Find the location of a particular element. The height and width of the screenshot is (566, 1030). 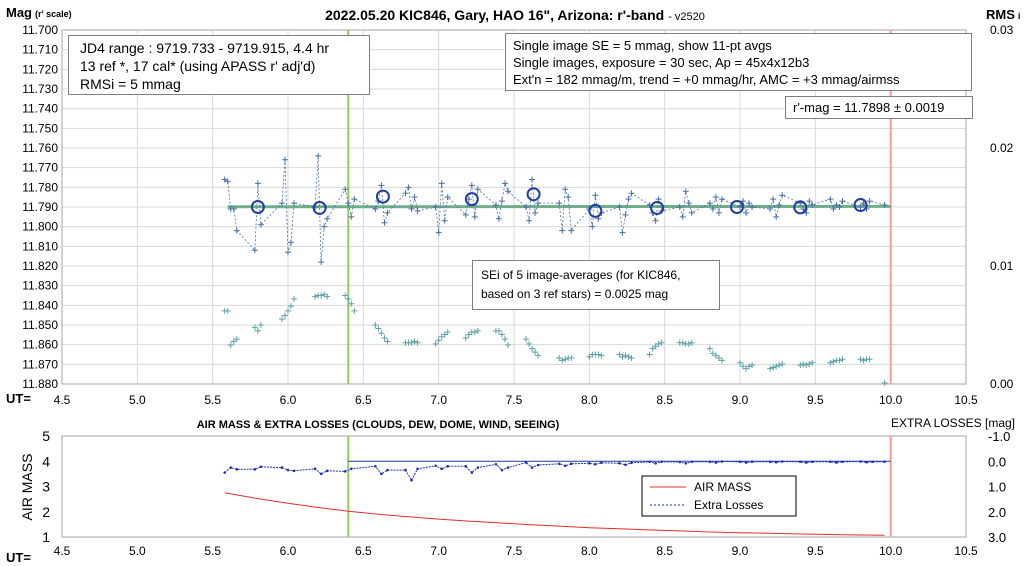

bottom-x-axis-label: UT= is located at coordinates (18, 557).